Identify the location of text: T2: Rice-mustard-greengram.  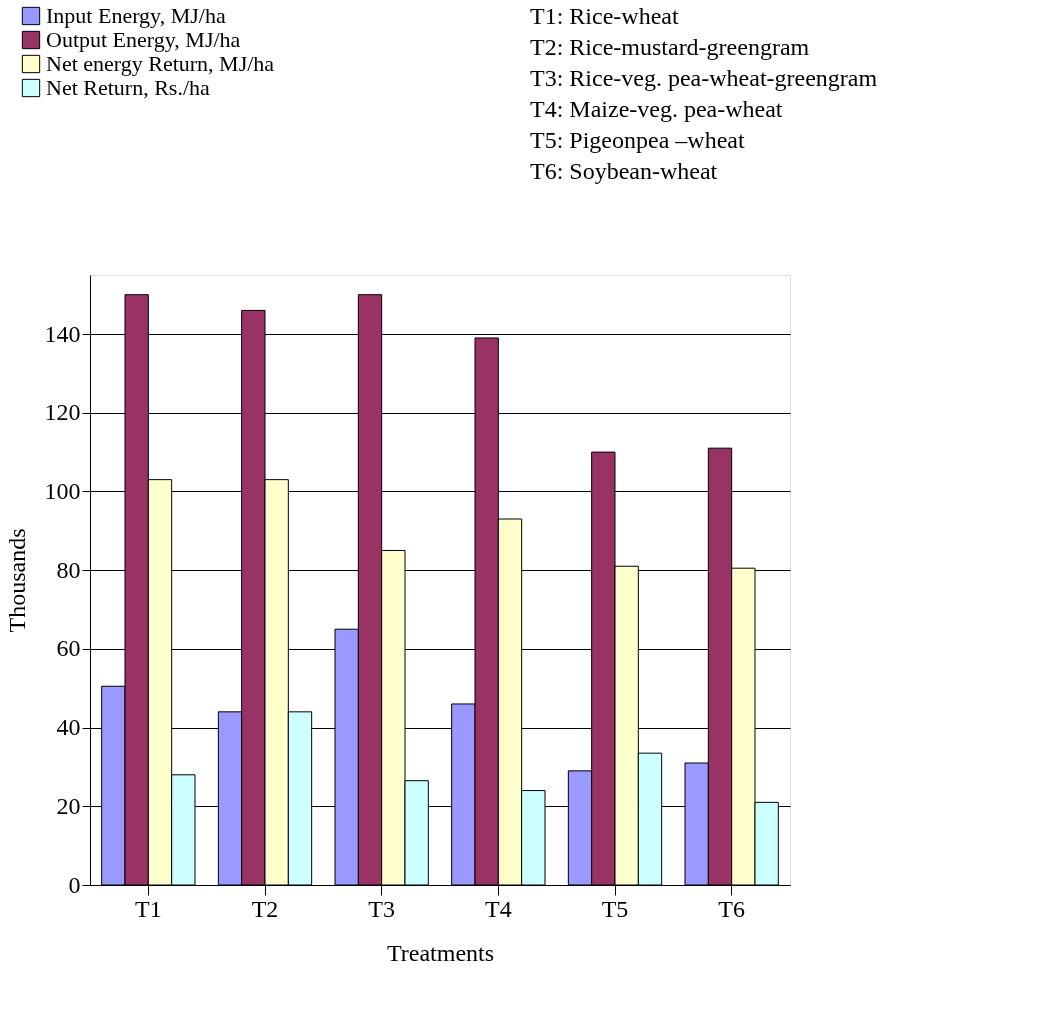
(670, 47).